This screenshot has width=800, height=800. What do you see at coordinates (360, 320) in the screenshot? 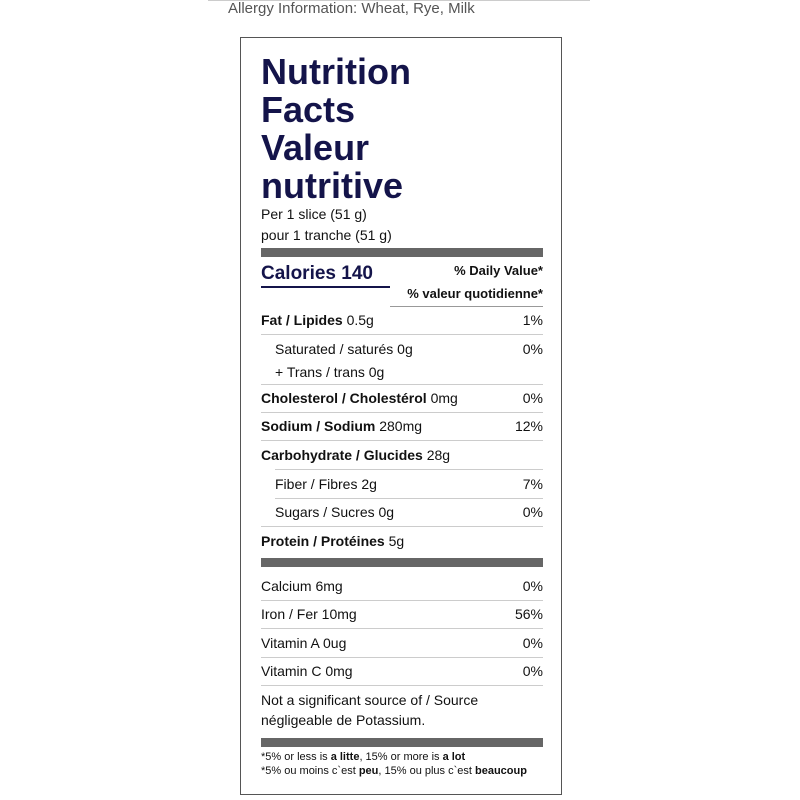
I see `amount: 0.5g` at bounding box center [360, 320].